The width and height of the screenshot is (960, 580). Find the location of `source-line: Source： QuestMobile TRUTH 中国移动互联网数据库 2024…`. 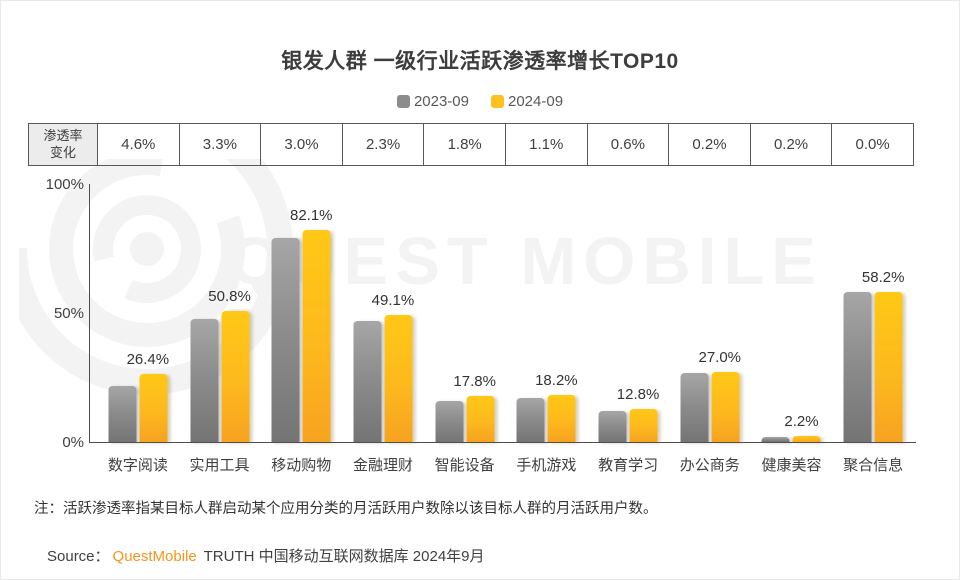

source-line: Source： QuestMobile TRUTH 中国移动互联网数据库 2024… is located at coordinates (266, 555).